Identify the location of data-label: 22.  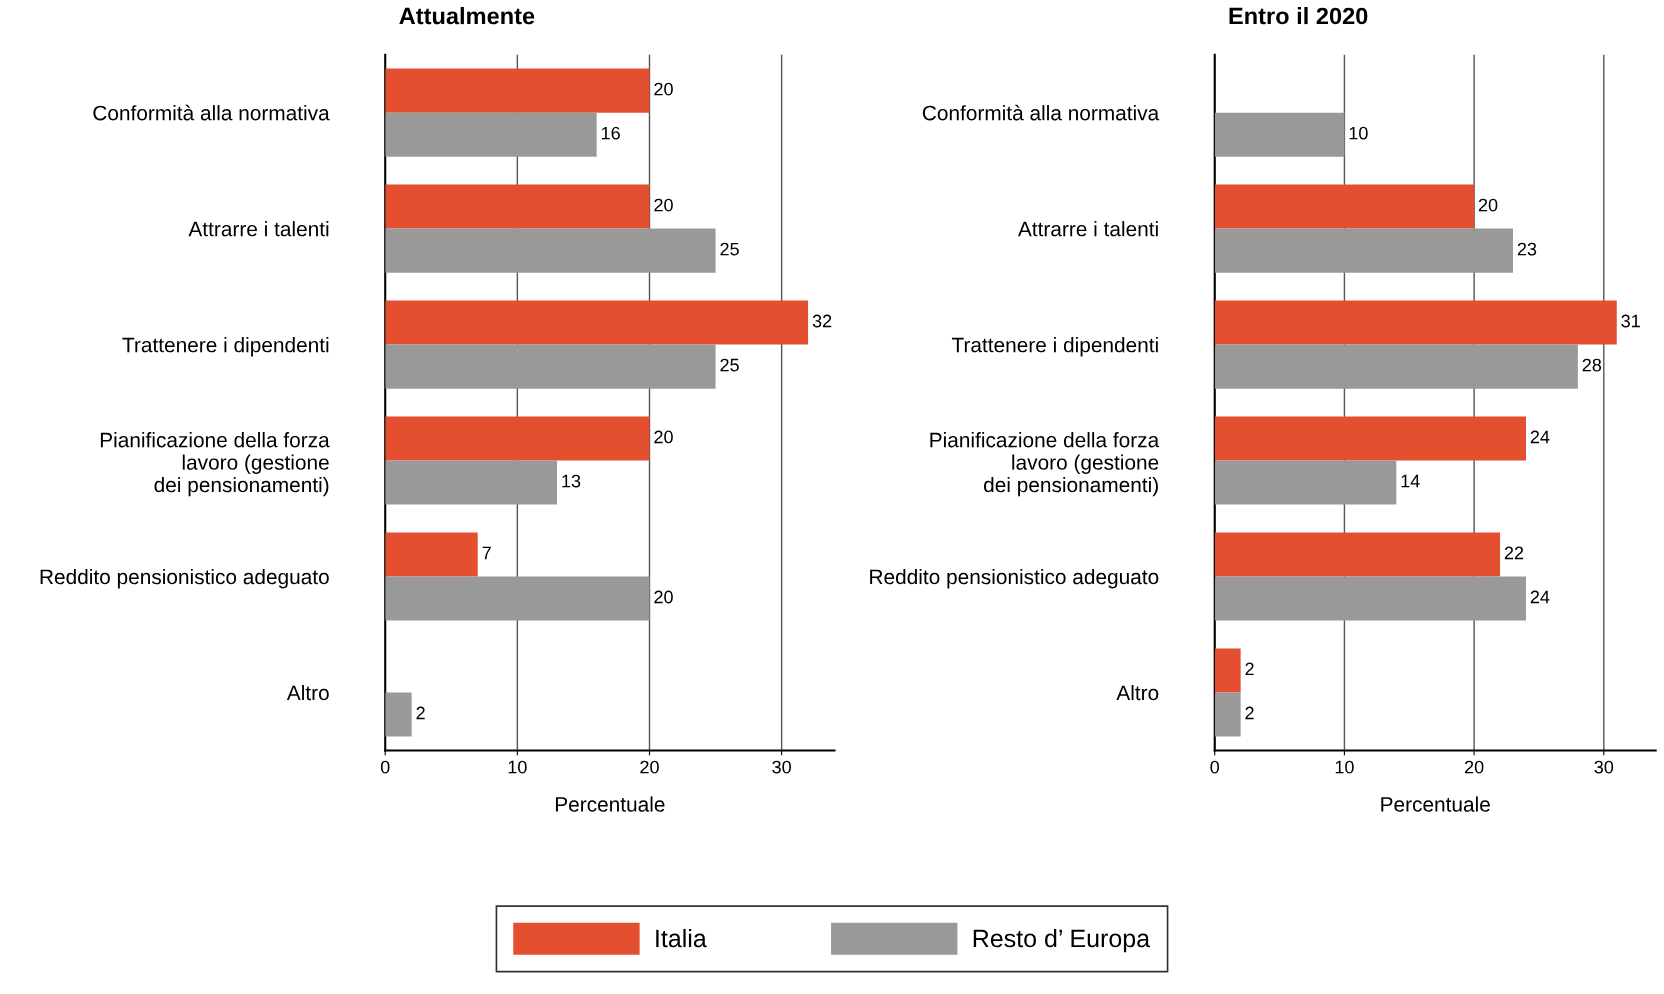
(1514, 553).